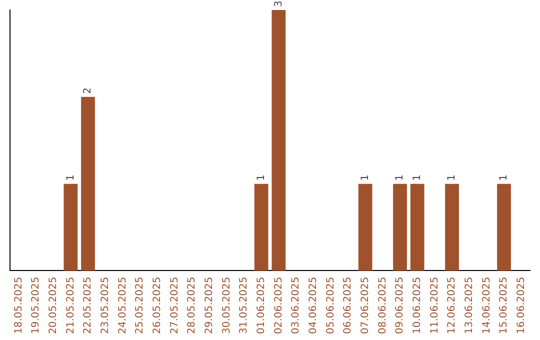  Describe the element at coordinates (53, 305) in the screenshot. I see `x-tick-label: 20.05.2025` at that location.